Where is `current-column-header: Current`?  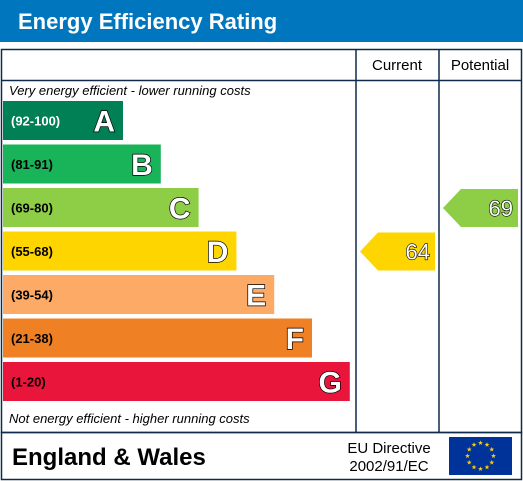
current-column-header: Current is located at coordinates (397, 65).